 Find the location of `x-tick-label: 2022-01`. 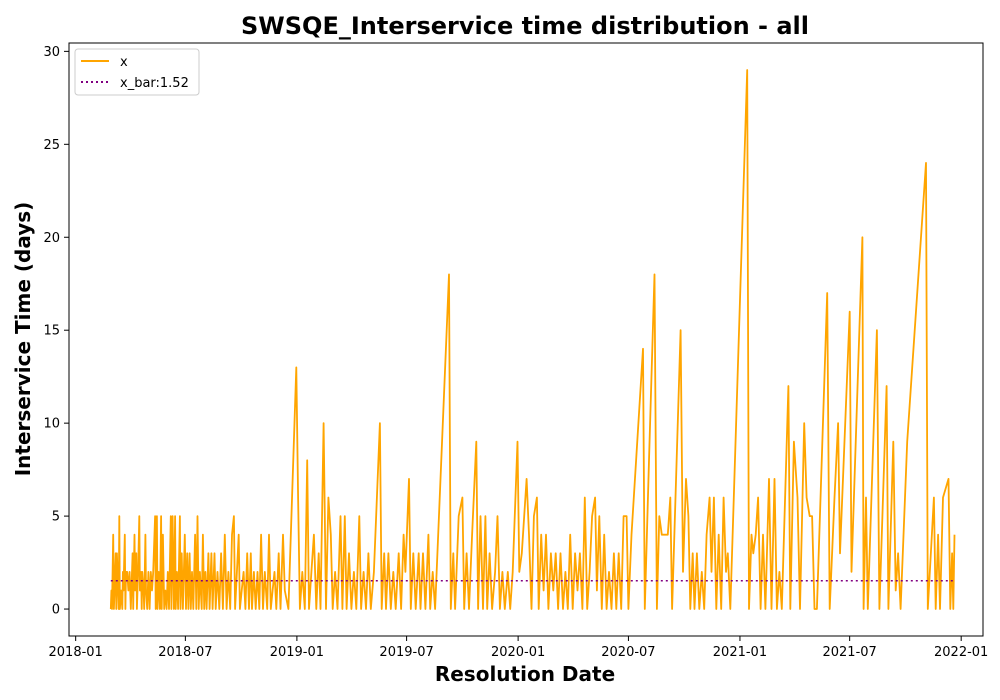

x-tick-label: 2022-01 is located at coordinates (961, 652).